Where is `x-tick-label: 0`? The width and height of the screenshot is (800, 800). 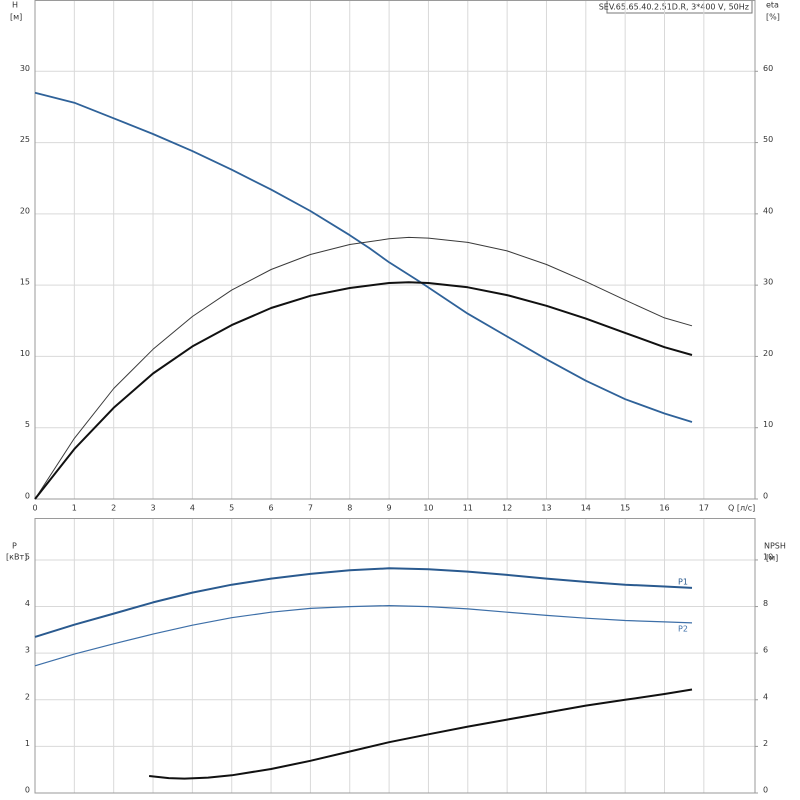 x-tick-label: 0 is located at coordinates (34, 508).